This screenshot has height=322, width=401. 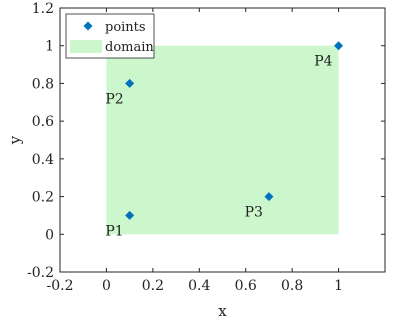 What do you see at coordinates (114, 99) in the screenshot?
I see `point-label: P2` at bounding box center [114, 99].